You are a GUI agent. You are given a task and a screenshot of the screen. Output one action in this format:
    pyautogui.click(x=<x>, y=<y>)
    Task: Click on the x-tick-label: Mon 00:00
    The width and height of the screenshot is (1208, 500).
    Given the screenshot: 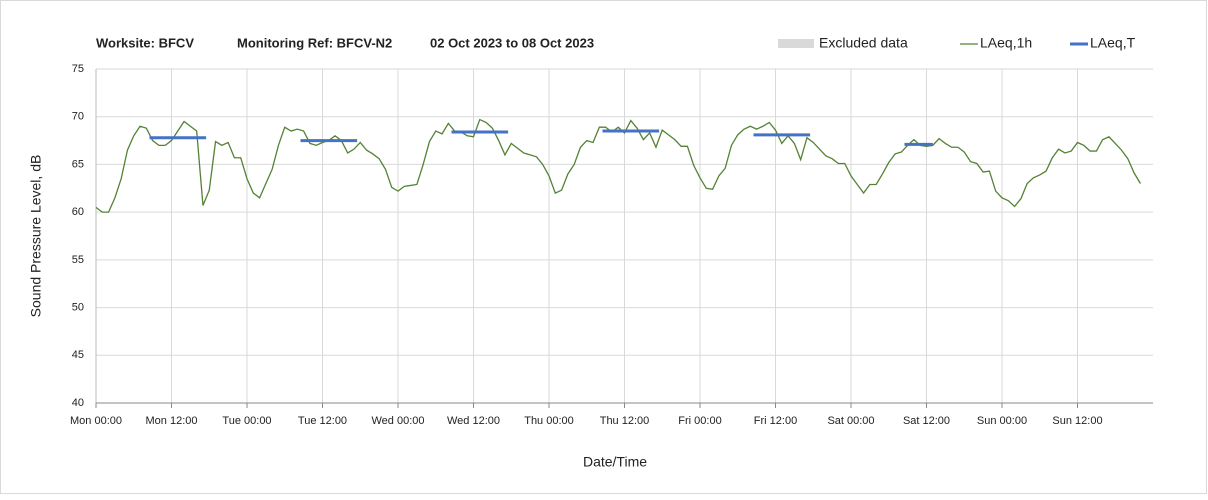 What is the action you would take?
    pyautogui.click(x=96, y=421)
    